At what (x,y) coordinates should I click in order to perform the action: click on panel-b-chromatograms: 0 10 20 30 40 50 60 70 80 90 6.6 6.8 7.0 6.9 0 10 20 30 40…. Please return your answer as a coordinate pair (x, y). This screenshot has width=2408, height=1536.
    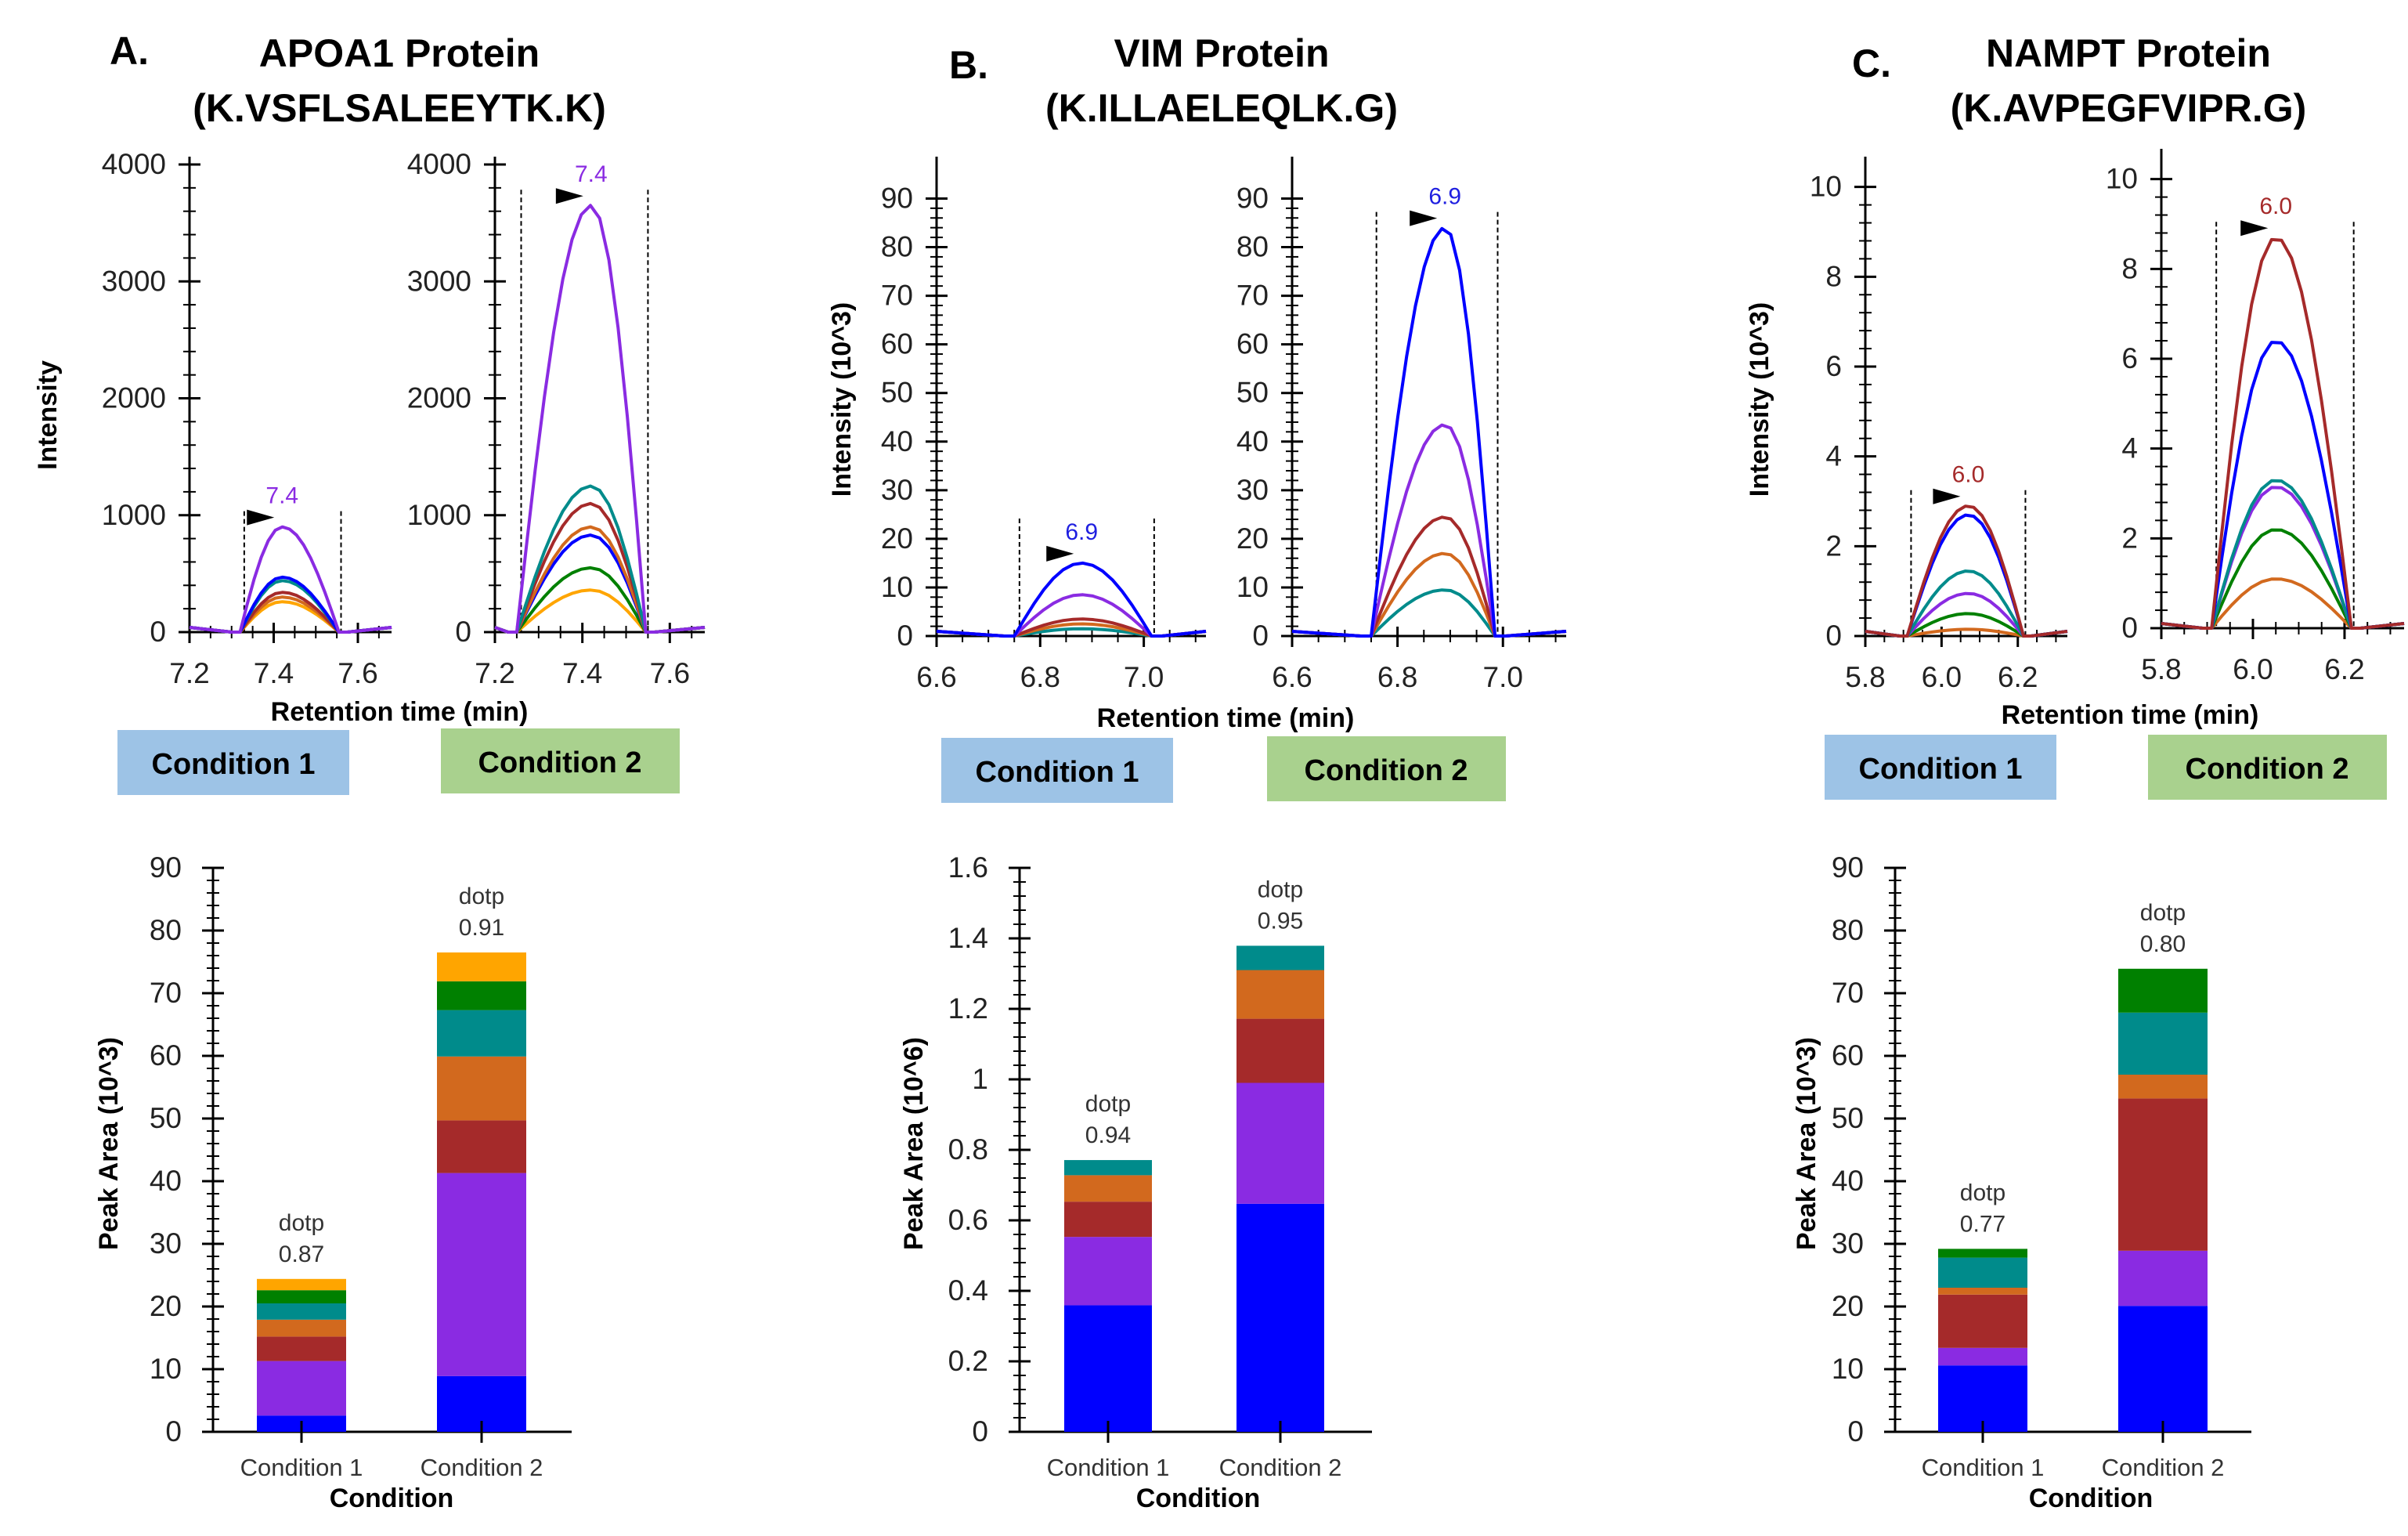
    Looking at the image, I should click on (1224, 425).